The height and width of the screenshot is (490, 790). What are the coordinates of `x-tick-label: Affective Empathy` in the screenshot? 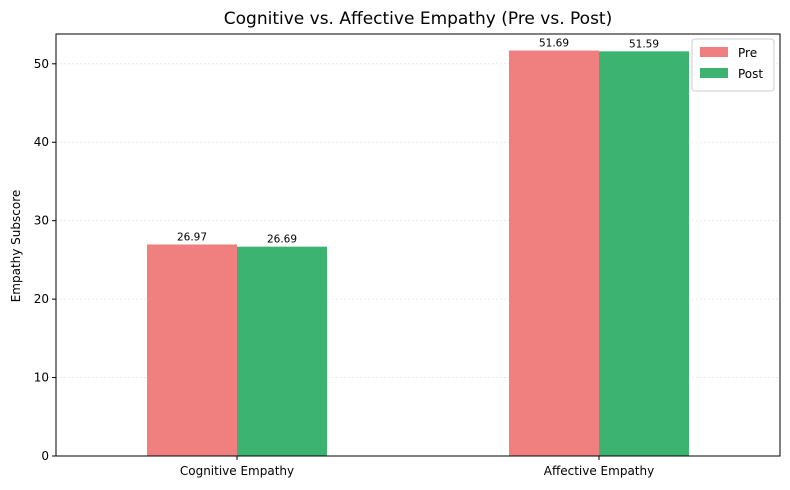 It's located at (599, 471).